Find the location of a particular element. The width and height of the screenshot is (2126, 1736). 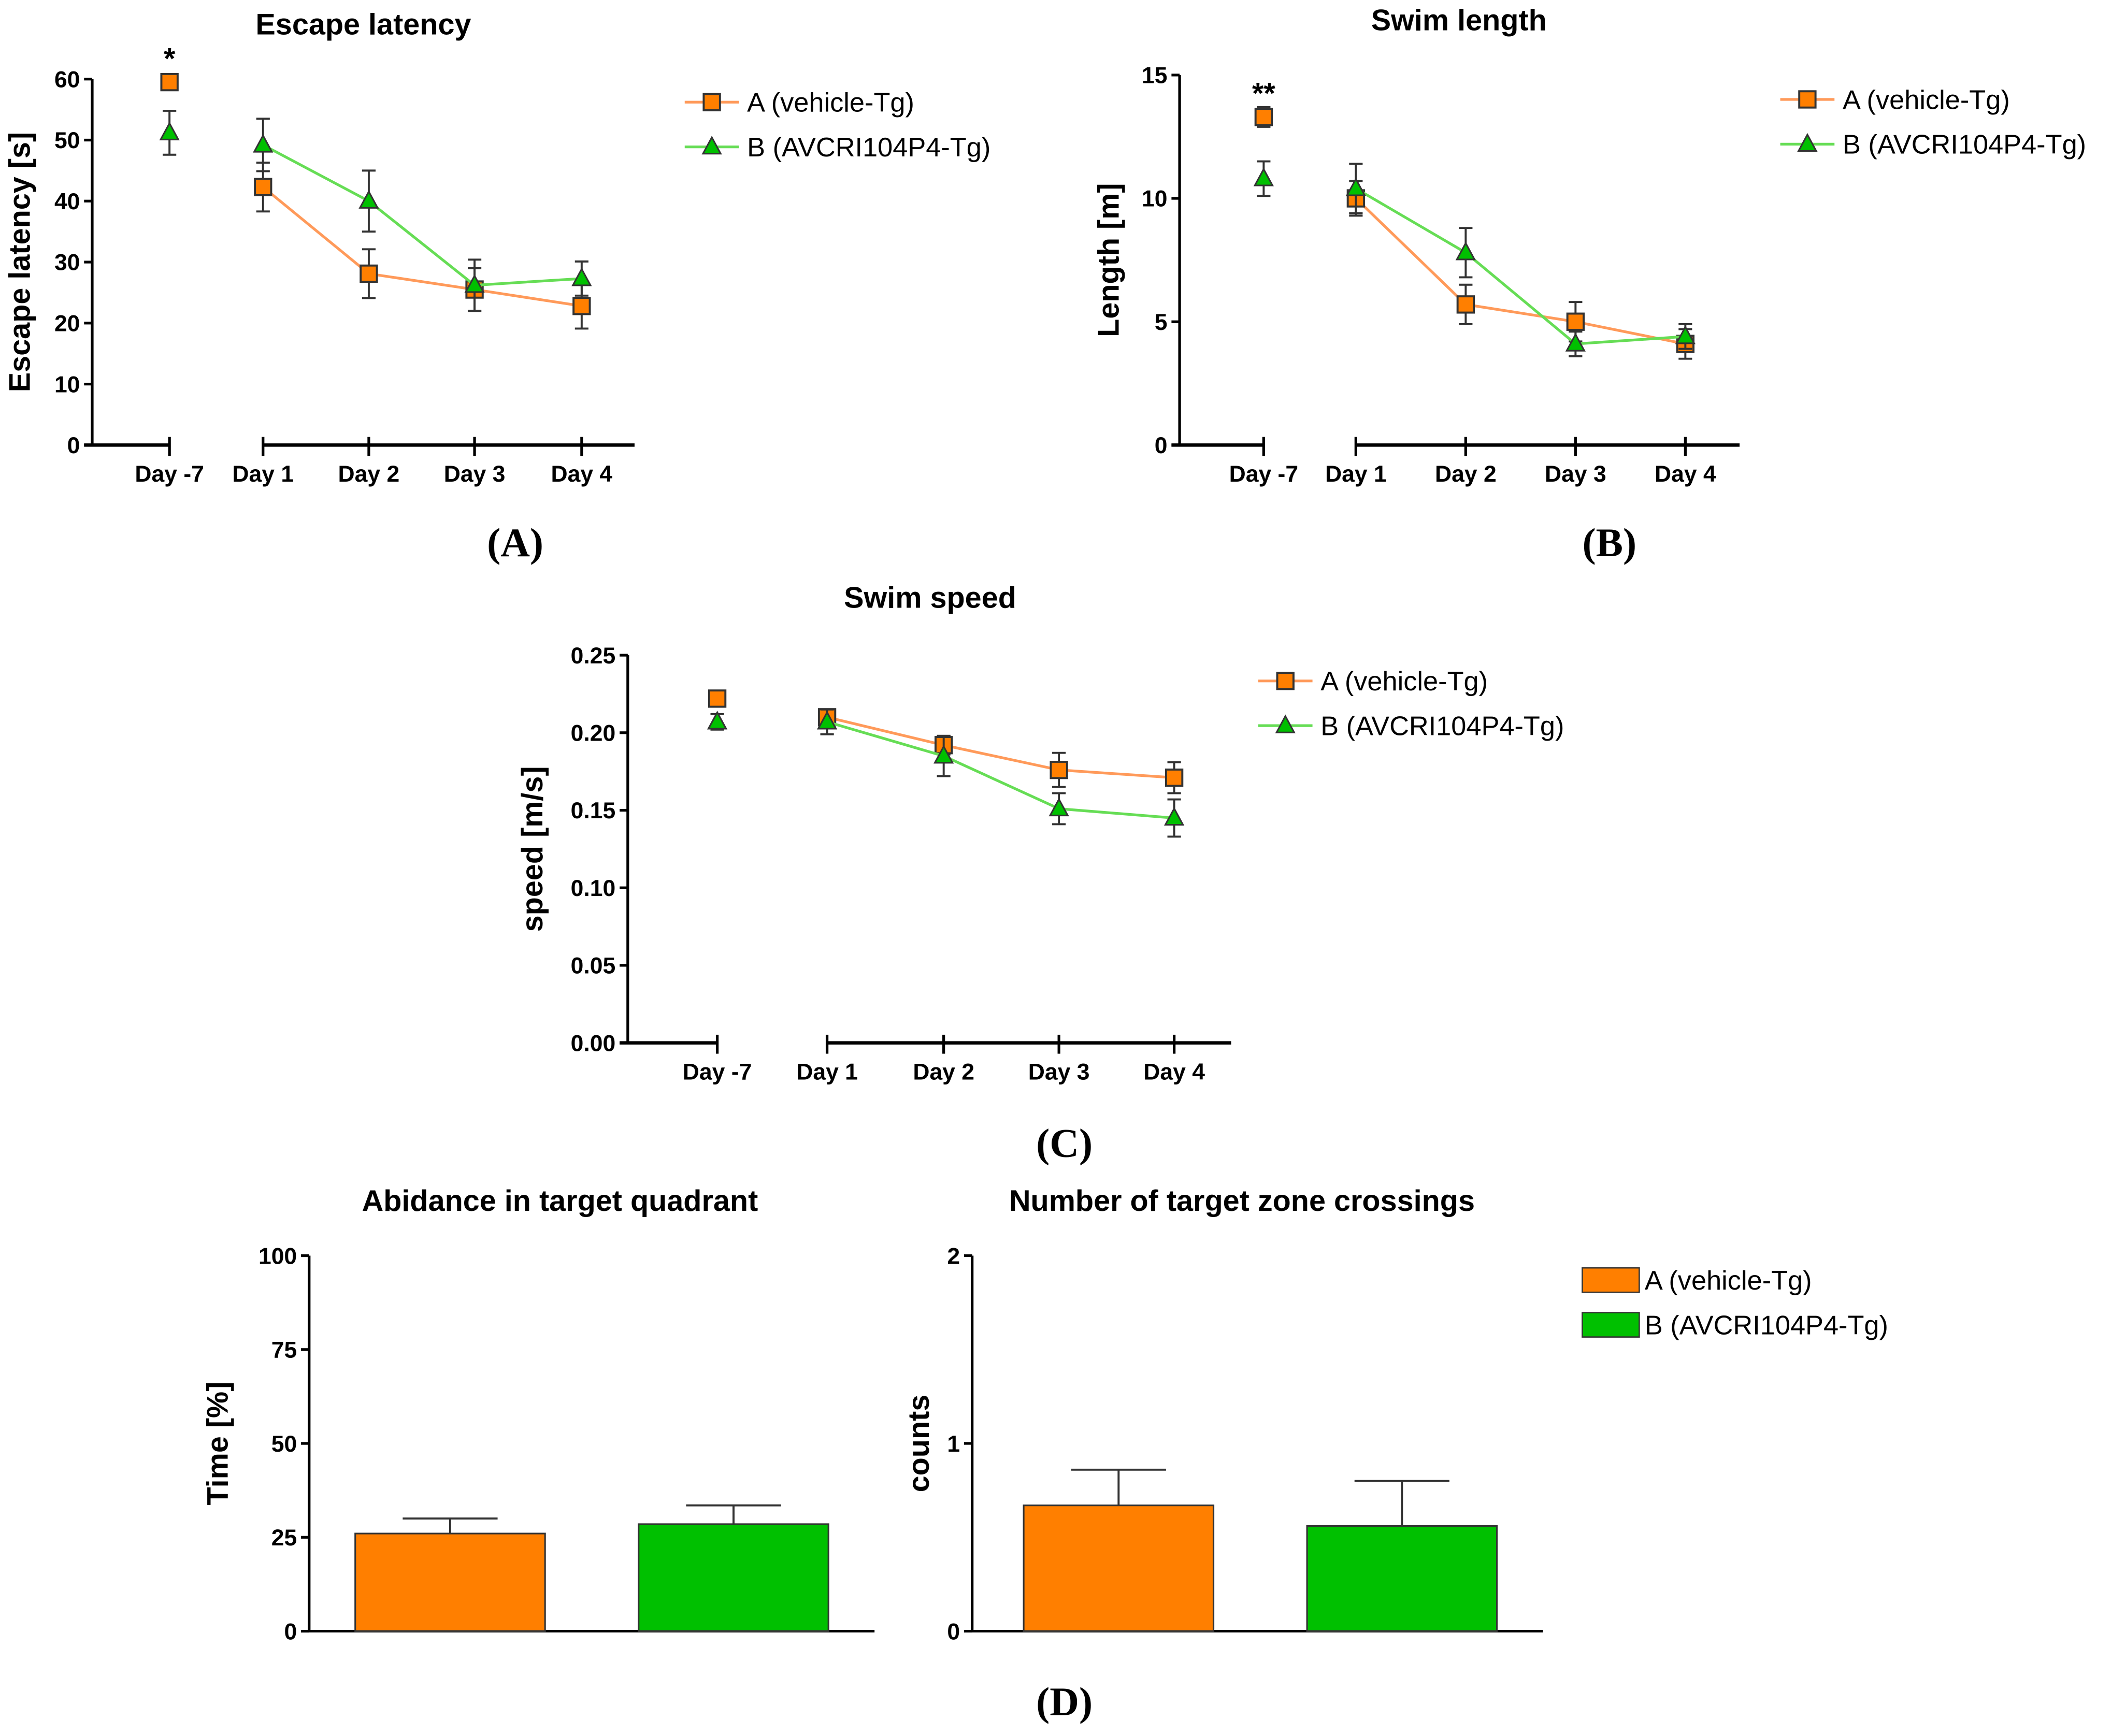

y-axis-label: counts is located at coordinates (919, 1444).